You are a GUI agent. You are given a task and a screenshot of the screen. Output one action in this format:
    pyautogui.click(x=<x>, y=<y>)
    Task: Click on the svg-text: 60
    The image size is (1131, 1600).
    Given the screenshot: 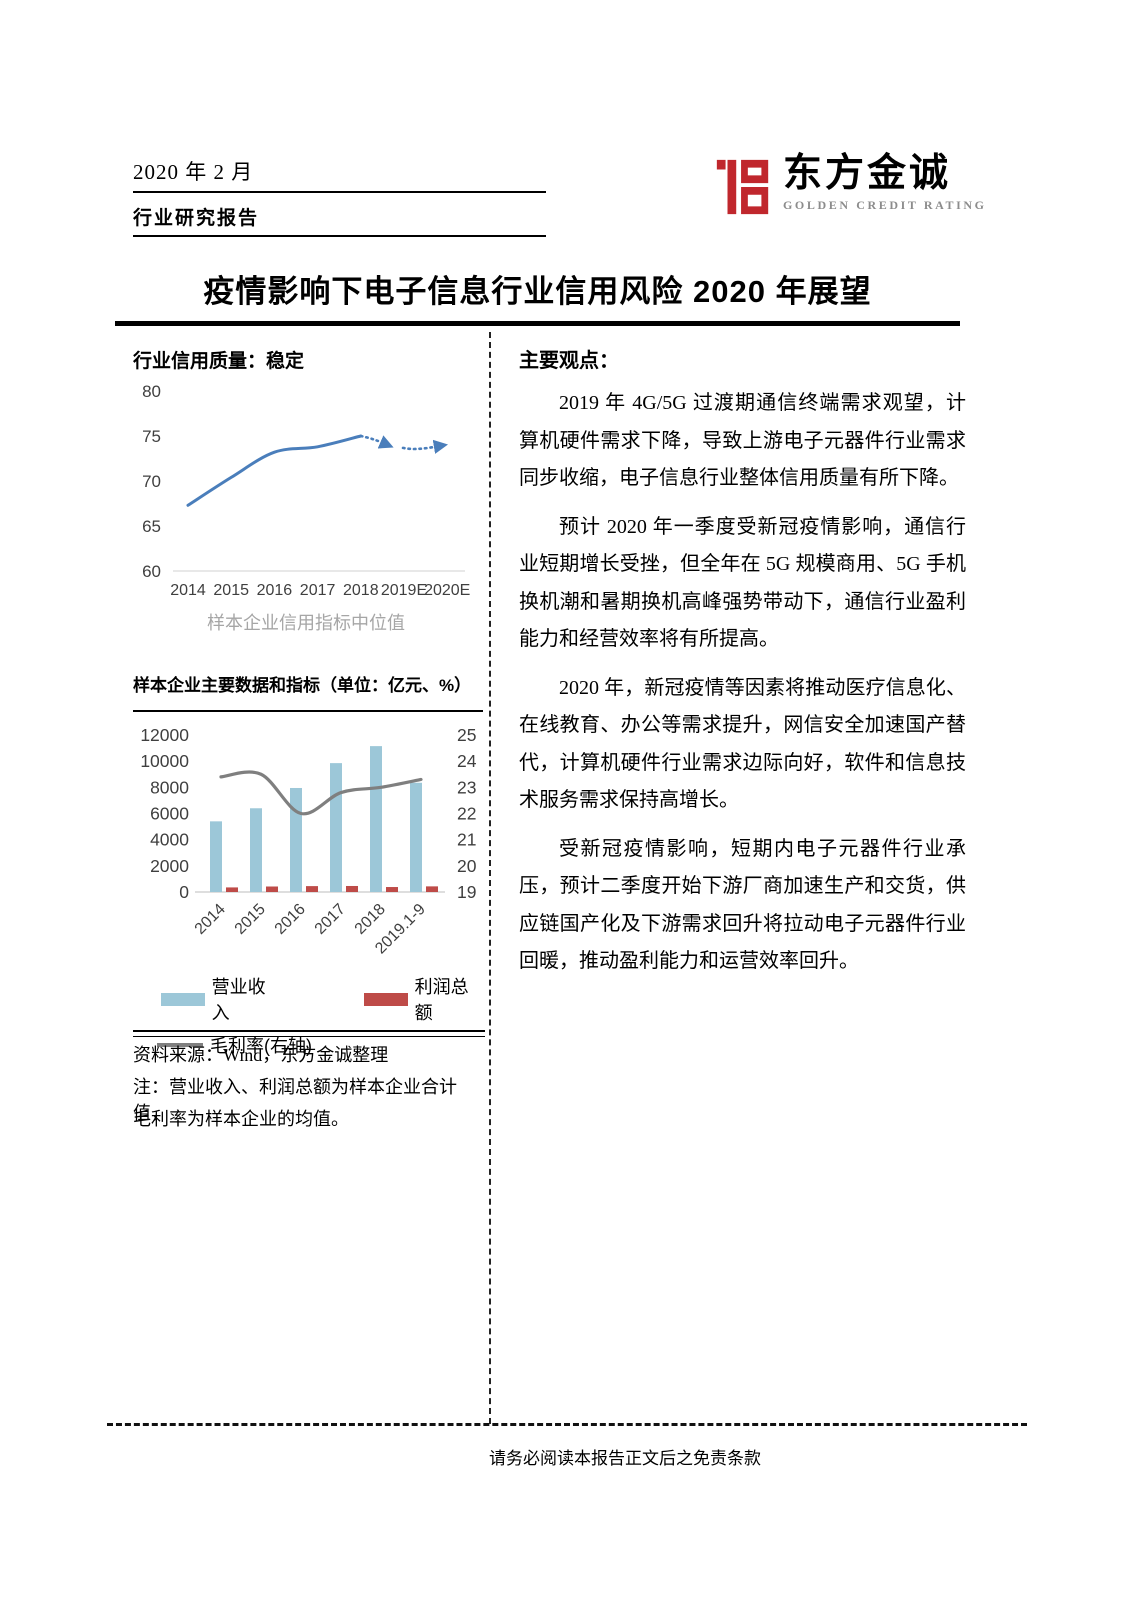 What is the action you would take?
    pyautogui.click(x=151, y=571)
    